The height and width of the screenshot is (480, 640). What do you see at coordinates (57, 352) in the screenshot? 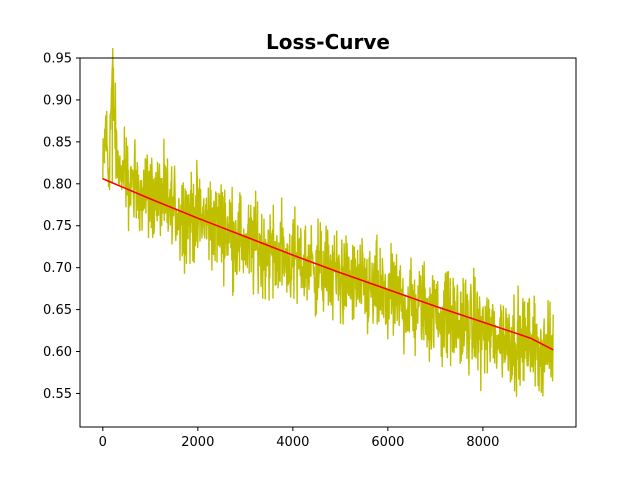
I see `y-tick-label: 0.60` at bounding box center [57, 352].